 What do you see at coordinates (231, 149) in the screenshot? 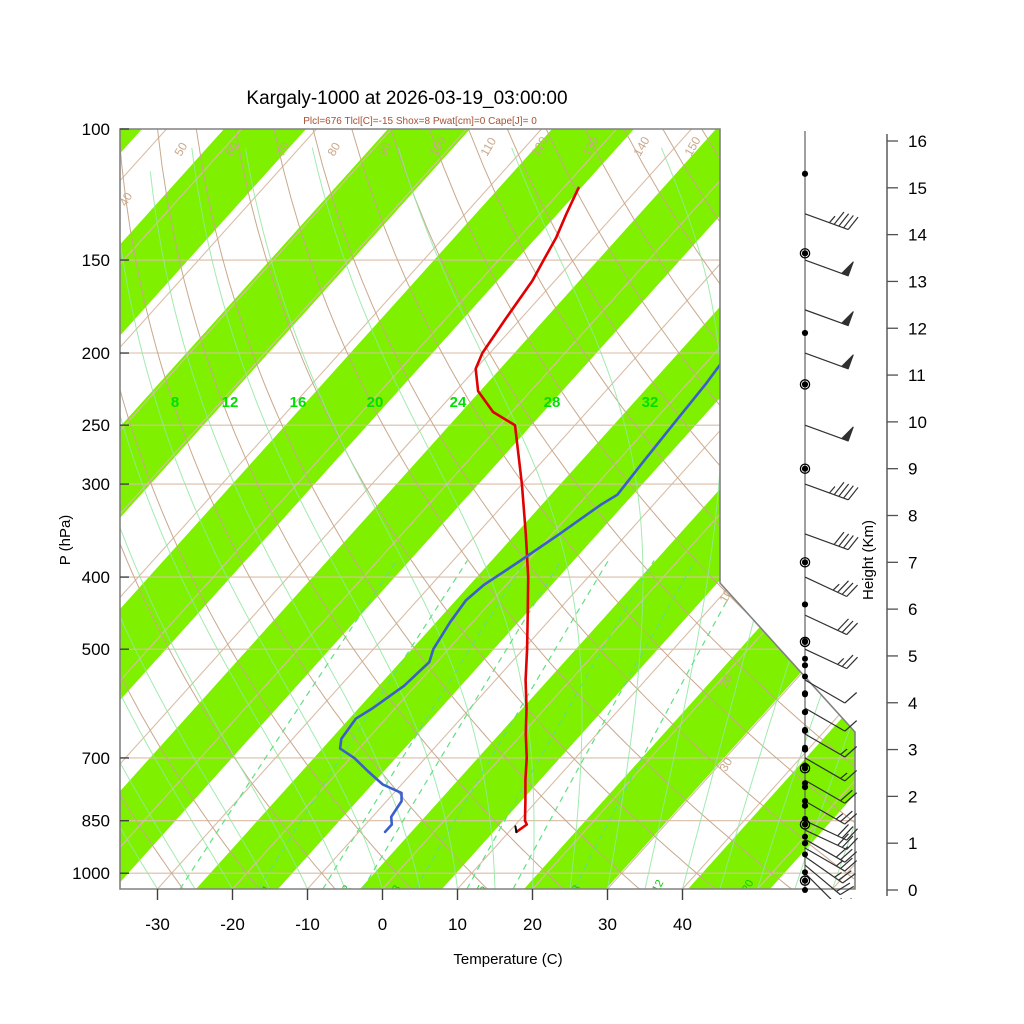
I see `dry-adiabat-label: 60` at bounding box center [231, 149].